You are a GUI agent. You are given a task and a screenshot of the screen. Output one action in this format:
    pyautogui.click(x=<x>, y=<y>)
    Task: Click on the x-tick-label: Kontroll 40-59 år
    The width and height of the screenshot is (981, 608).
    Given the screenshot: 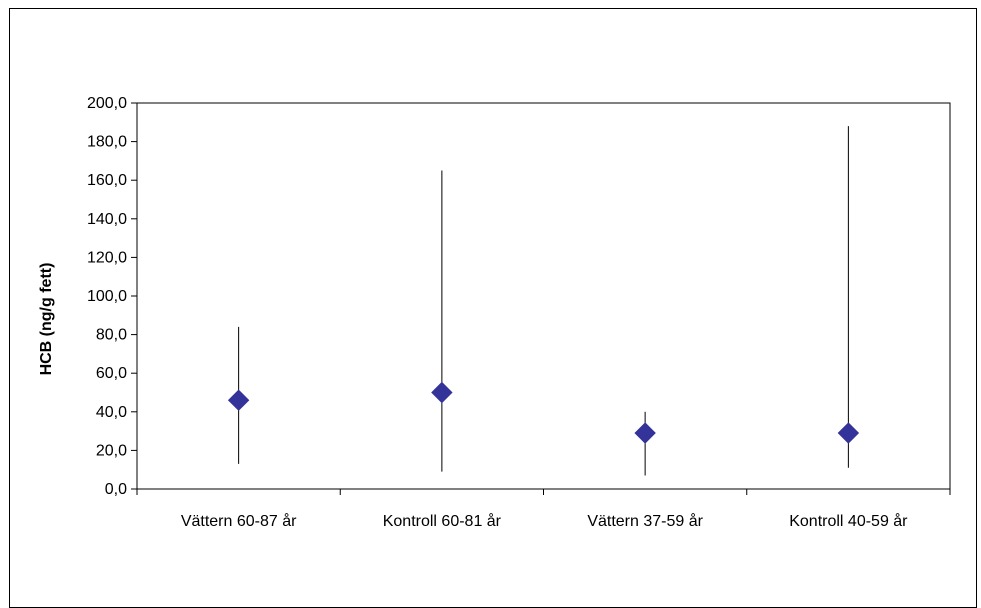 What is the action you would take?
    pyautogui.click(x=848, y=521)
    